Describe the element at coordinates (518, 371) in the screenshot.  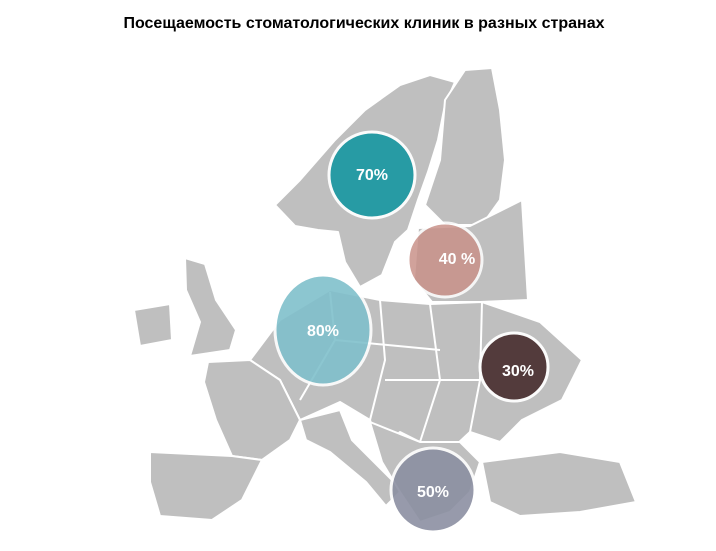
I see `bubble-label: 30%` at that location.